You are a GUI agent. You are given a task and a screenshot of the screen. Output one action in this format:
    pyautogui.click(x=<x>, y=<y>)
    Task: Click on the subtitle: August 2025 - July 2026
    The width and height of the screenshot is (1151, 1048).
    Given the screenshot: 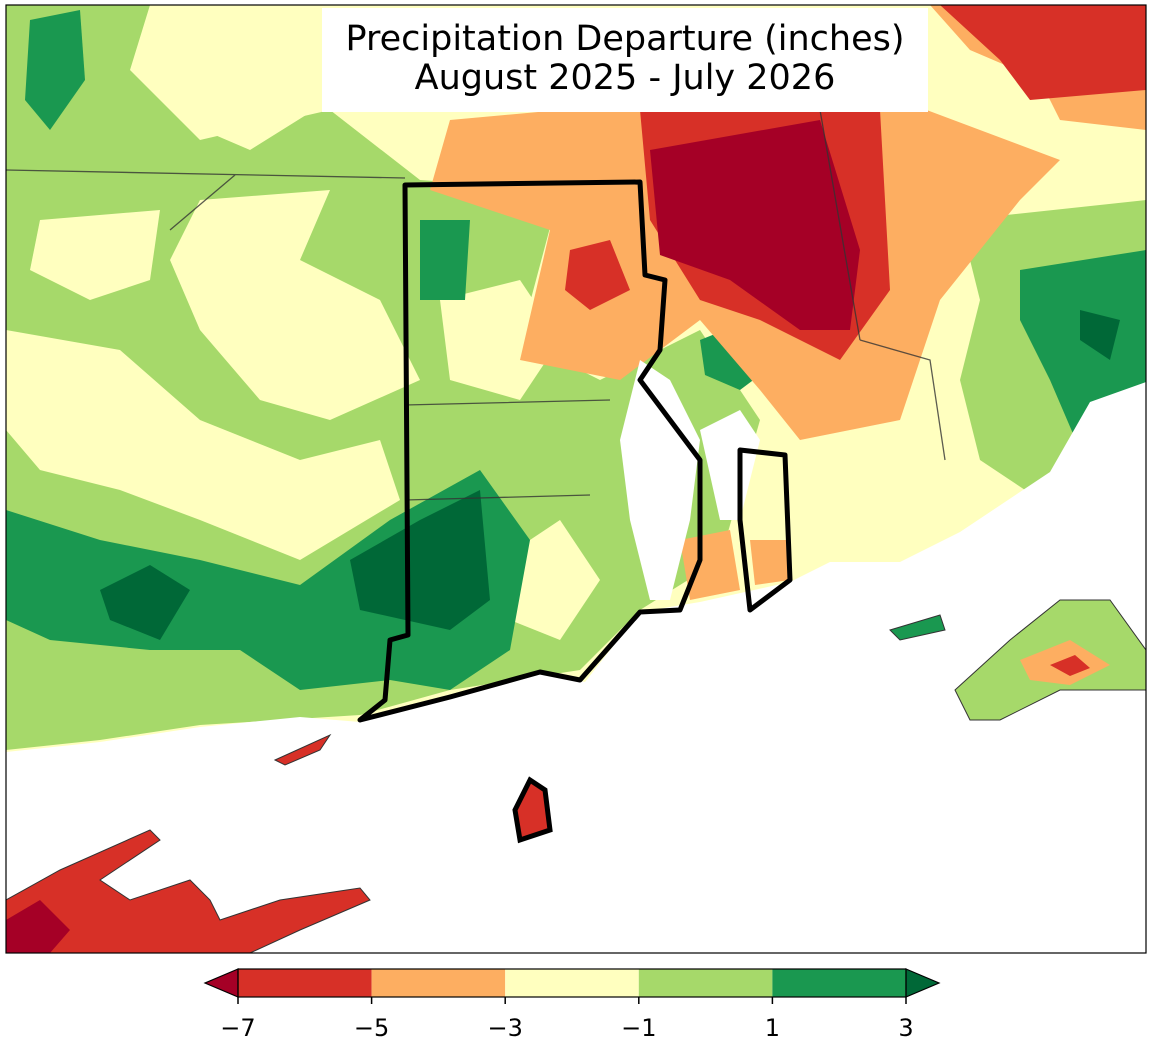 What is the action you would take?
    pyautogui.click(x=625, y=78)
    